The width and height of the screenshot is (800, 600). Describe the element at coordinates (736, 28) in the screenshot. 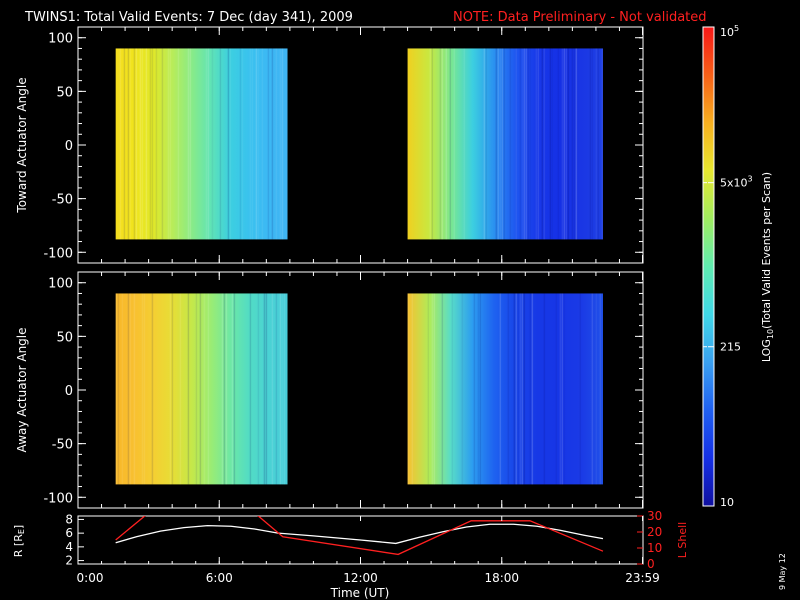

I see `colorbar-tick-exponent: 5` at that location.